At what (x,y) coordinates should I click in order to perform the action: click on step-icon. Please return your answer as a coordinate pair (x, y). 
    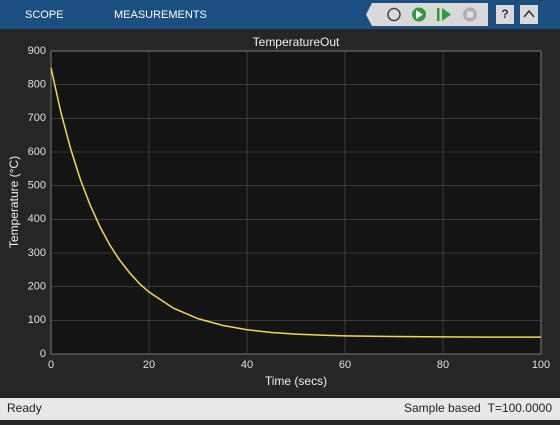
    Looking at the image, I should click on (438, 14).